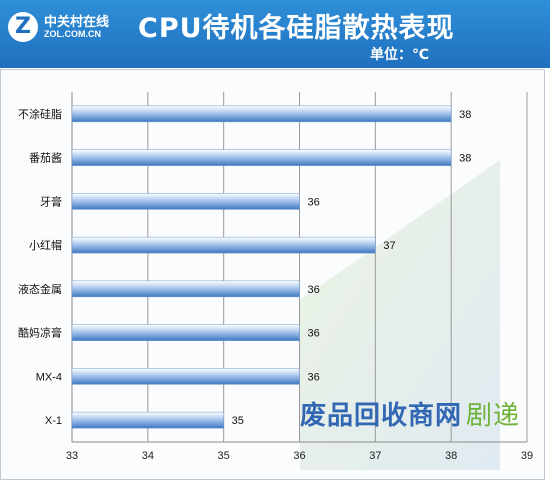 The image size is (550, 481). What do you see at coordinates (72, 456) in the screenshot?
I see `x-tick-label: 33` at bounding box center [72, 456].